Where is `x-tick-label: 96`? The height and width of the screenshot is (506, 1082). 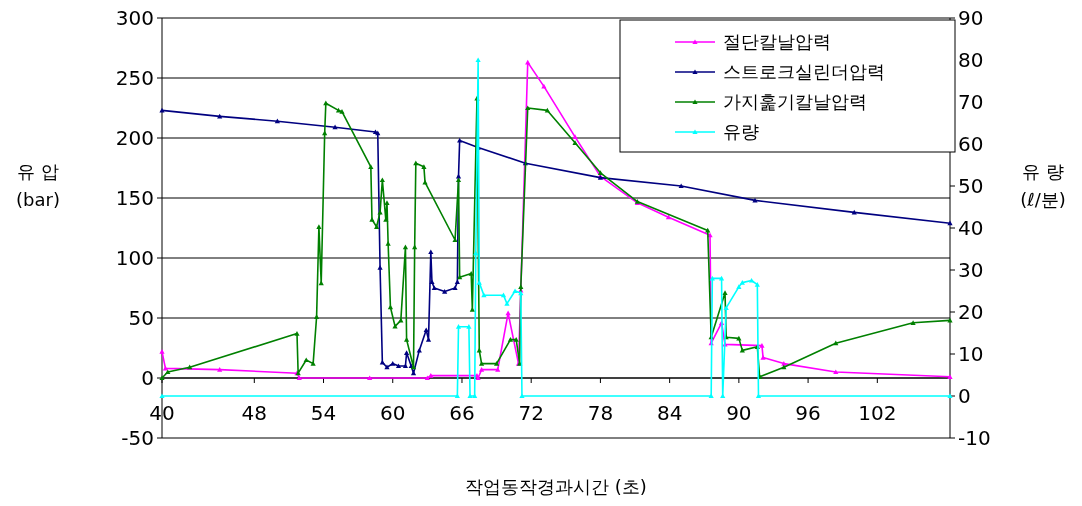 x-tick-label: 96 is located at coordinates (808, 413).